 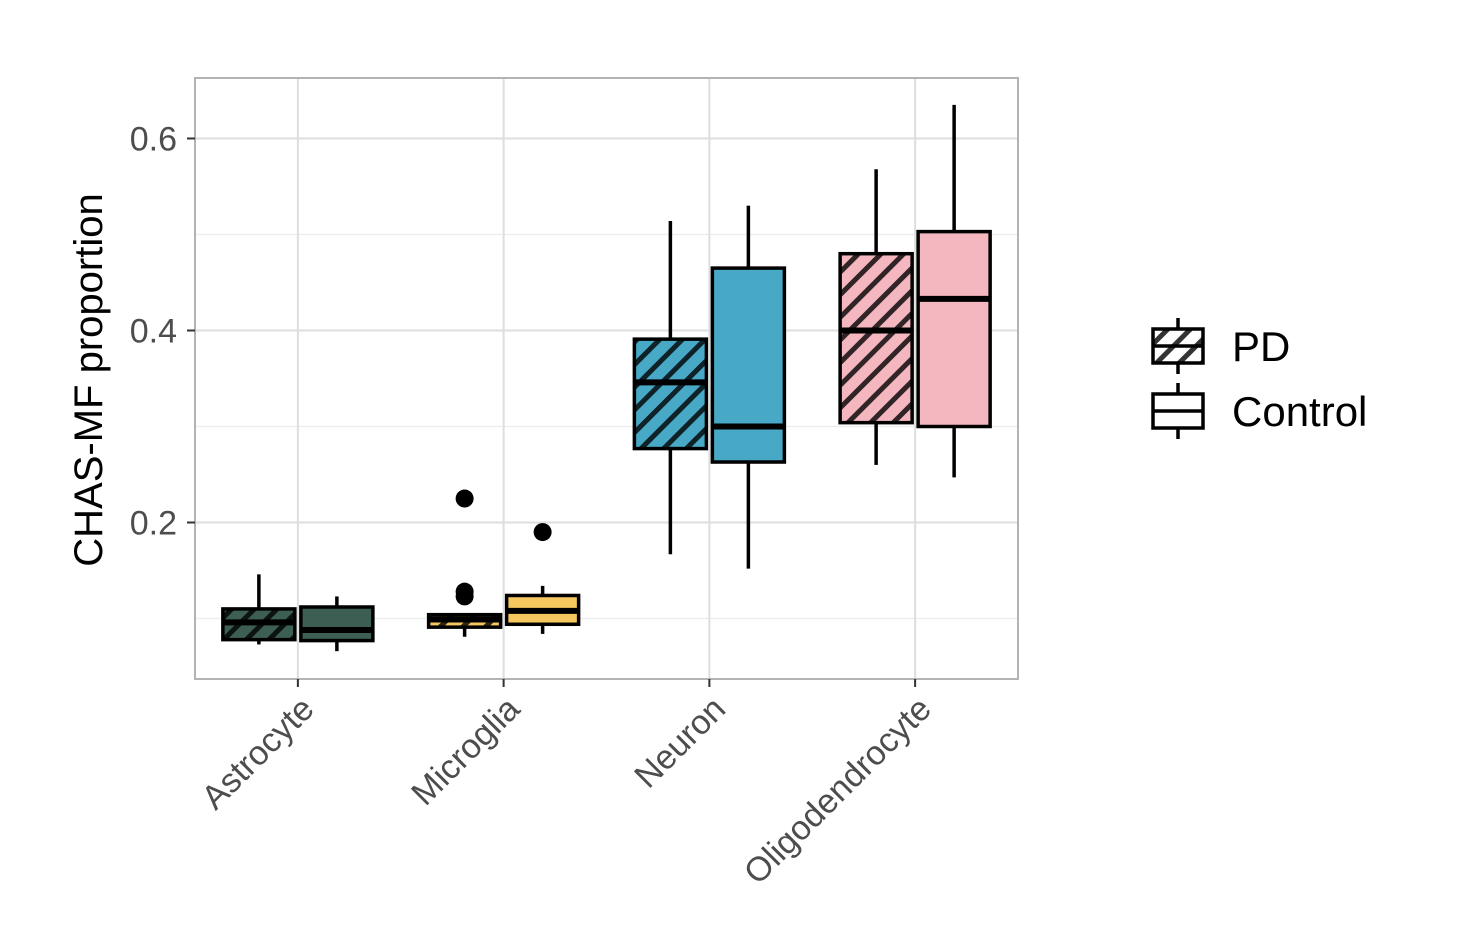 I want to click on y-axis-title: CHAS-MF proportion, so click(x=89, y=379).